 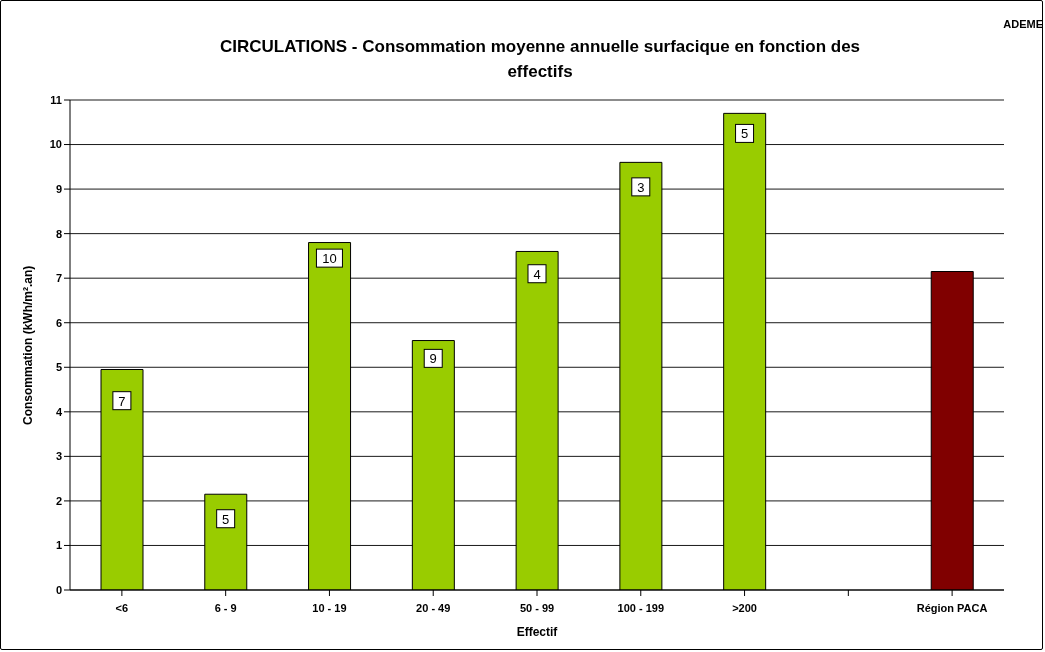 I want to click on y-tick-label: 1, so click(x=58, y=545).